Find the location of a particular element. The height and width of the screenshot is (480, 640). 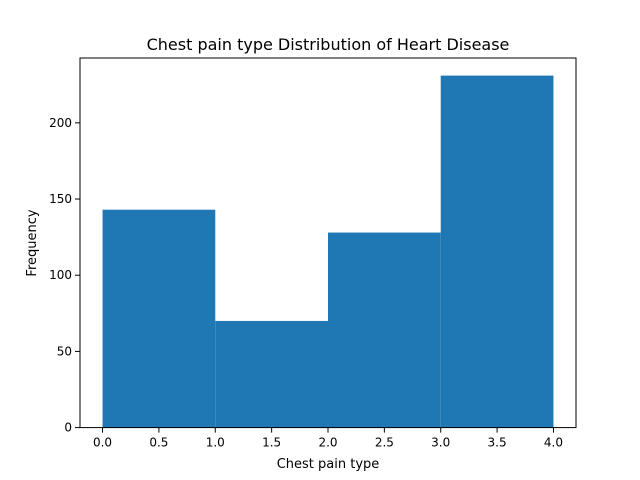

x-tick-label: 1.0 is located at coordinates (215, 443).